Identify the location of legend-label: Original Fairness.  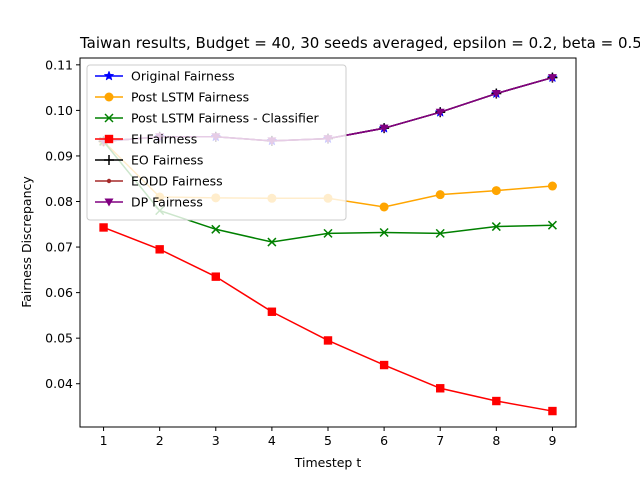
(183, 76).